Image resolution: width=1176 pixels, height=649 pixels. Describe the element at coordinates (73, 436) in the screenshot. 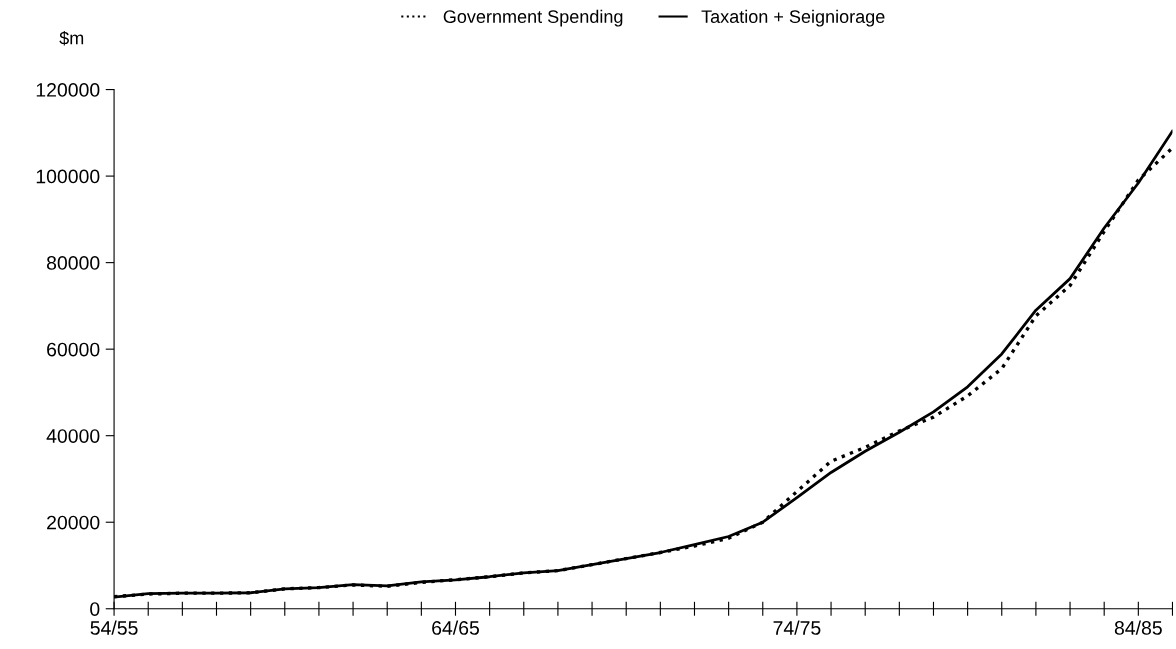

I see `y-tick-label: 40000` at that location.